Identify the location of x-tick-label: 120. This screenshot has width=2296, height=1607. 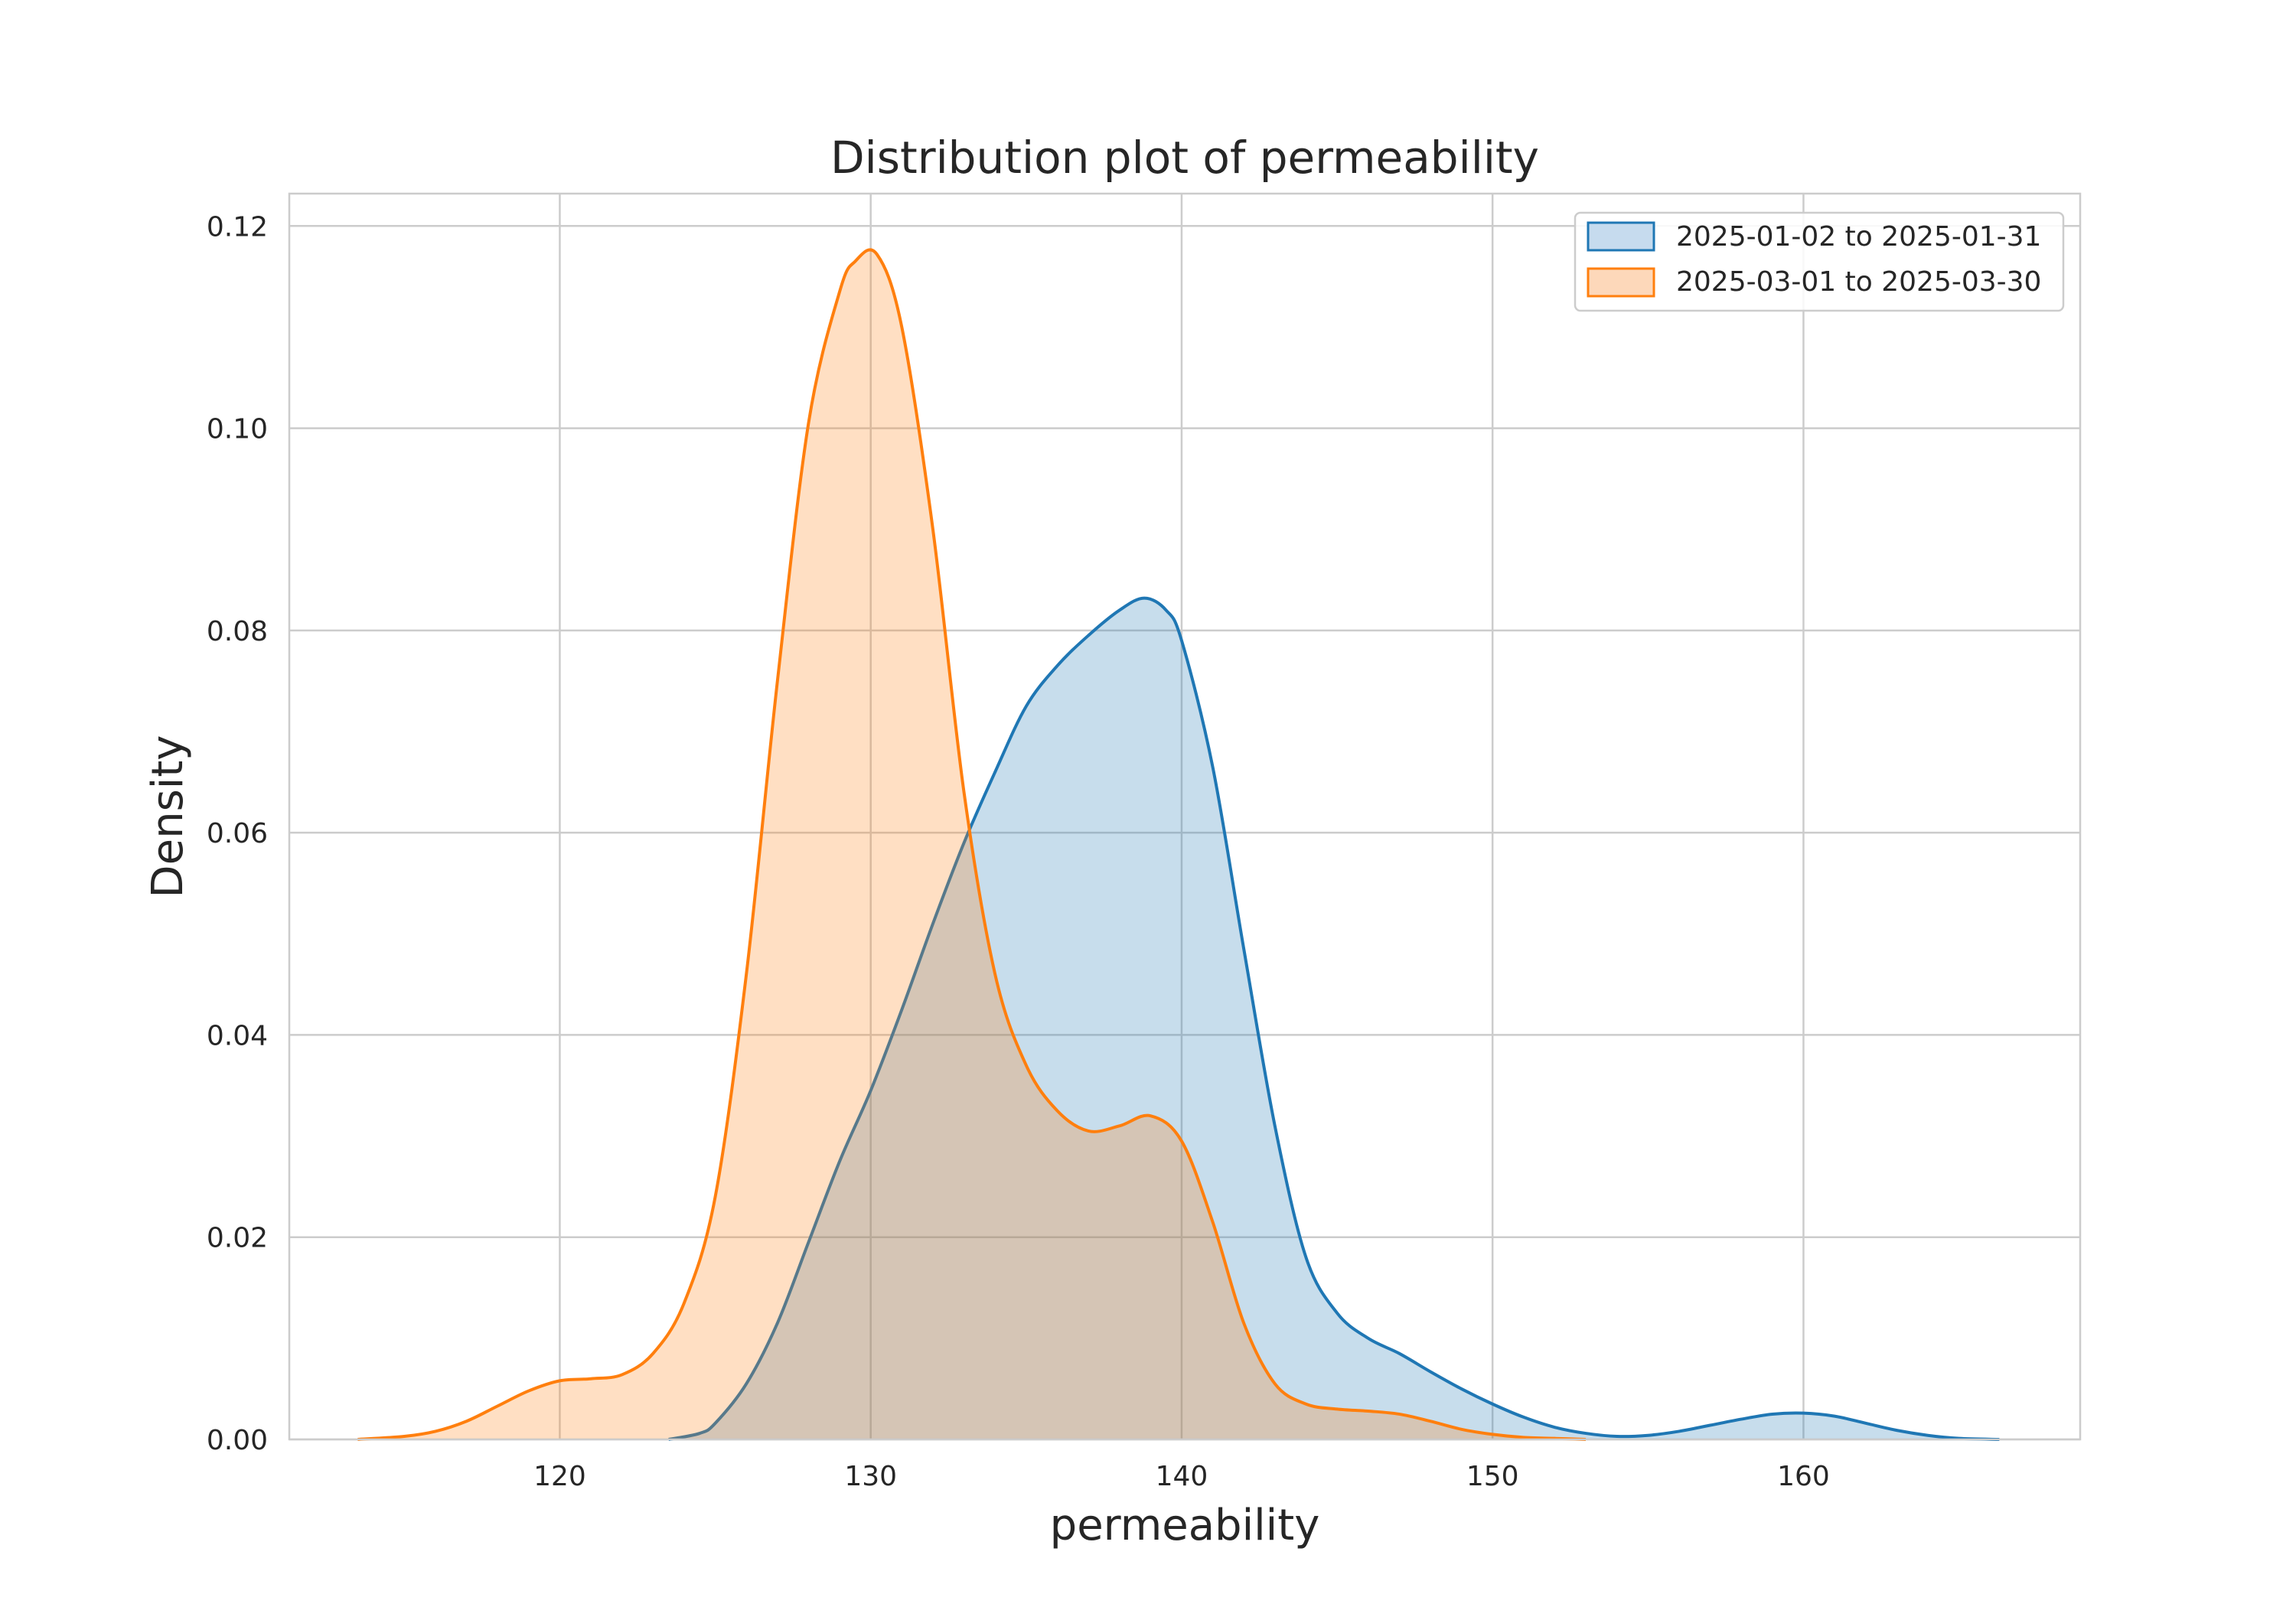
(559, 1476).